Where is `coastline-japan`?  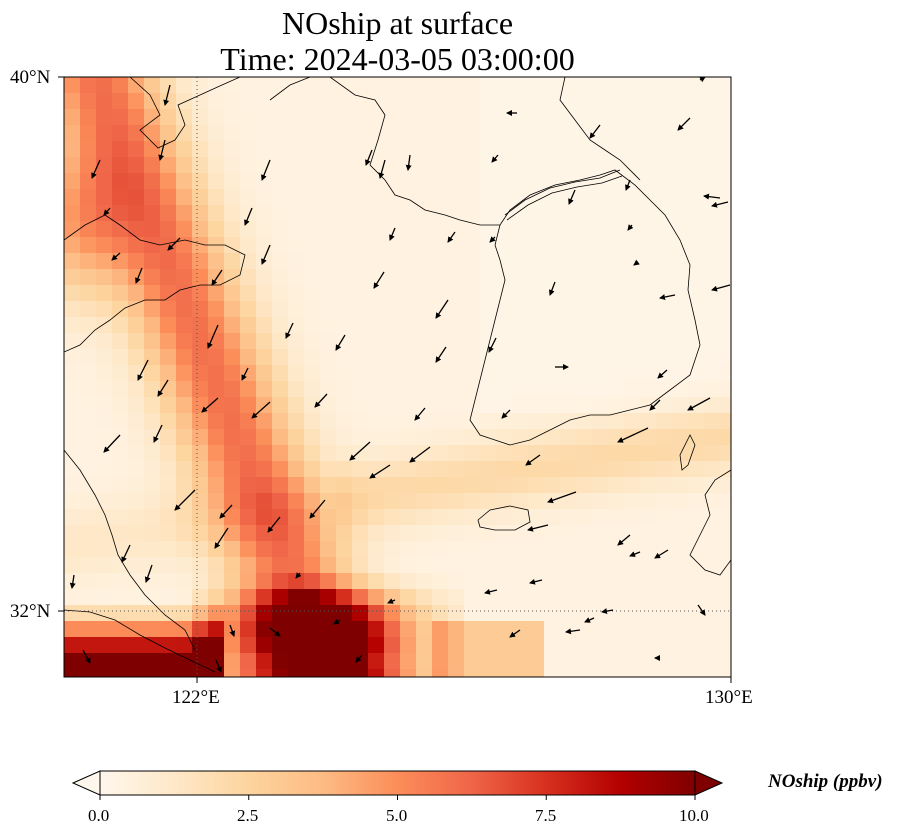 coastline-japan is located at coordinates (710, 522).